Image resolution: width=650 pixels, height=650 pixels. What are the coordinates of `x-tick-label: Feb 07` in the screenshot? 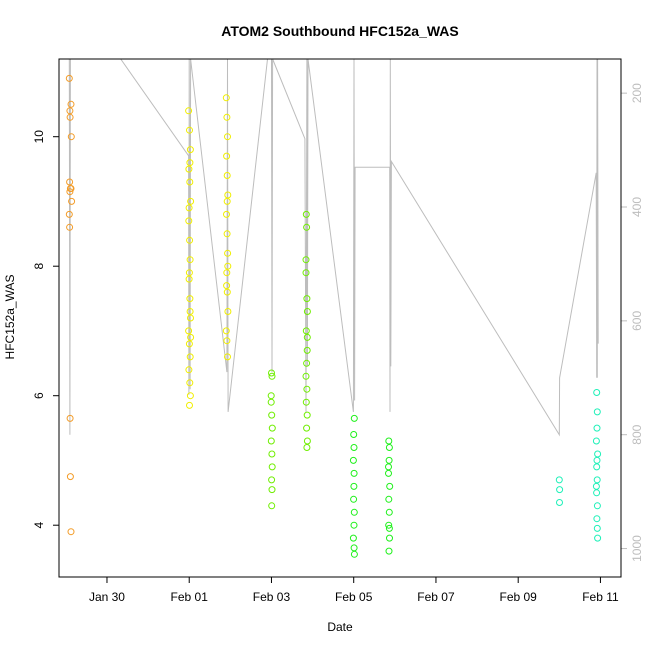 It's located at (436, 597).